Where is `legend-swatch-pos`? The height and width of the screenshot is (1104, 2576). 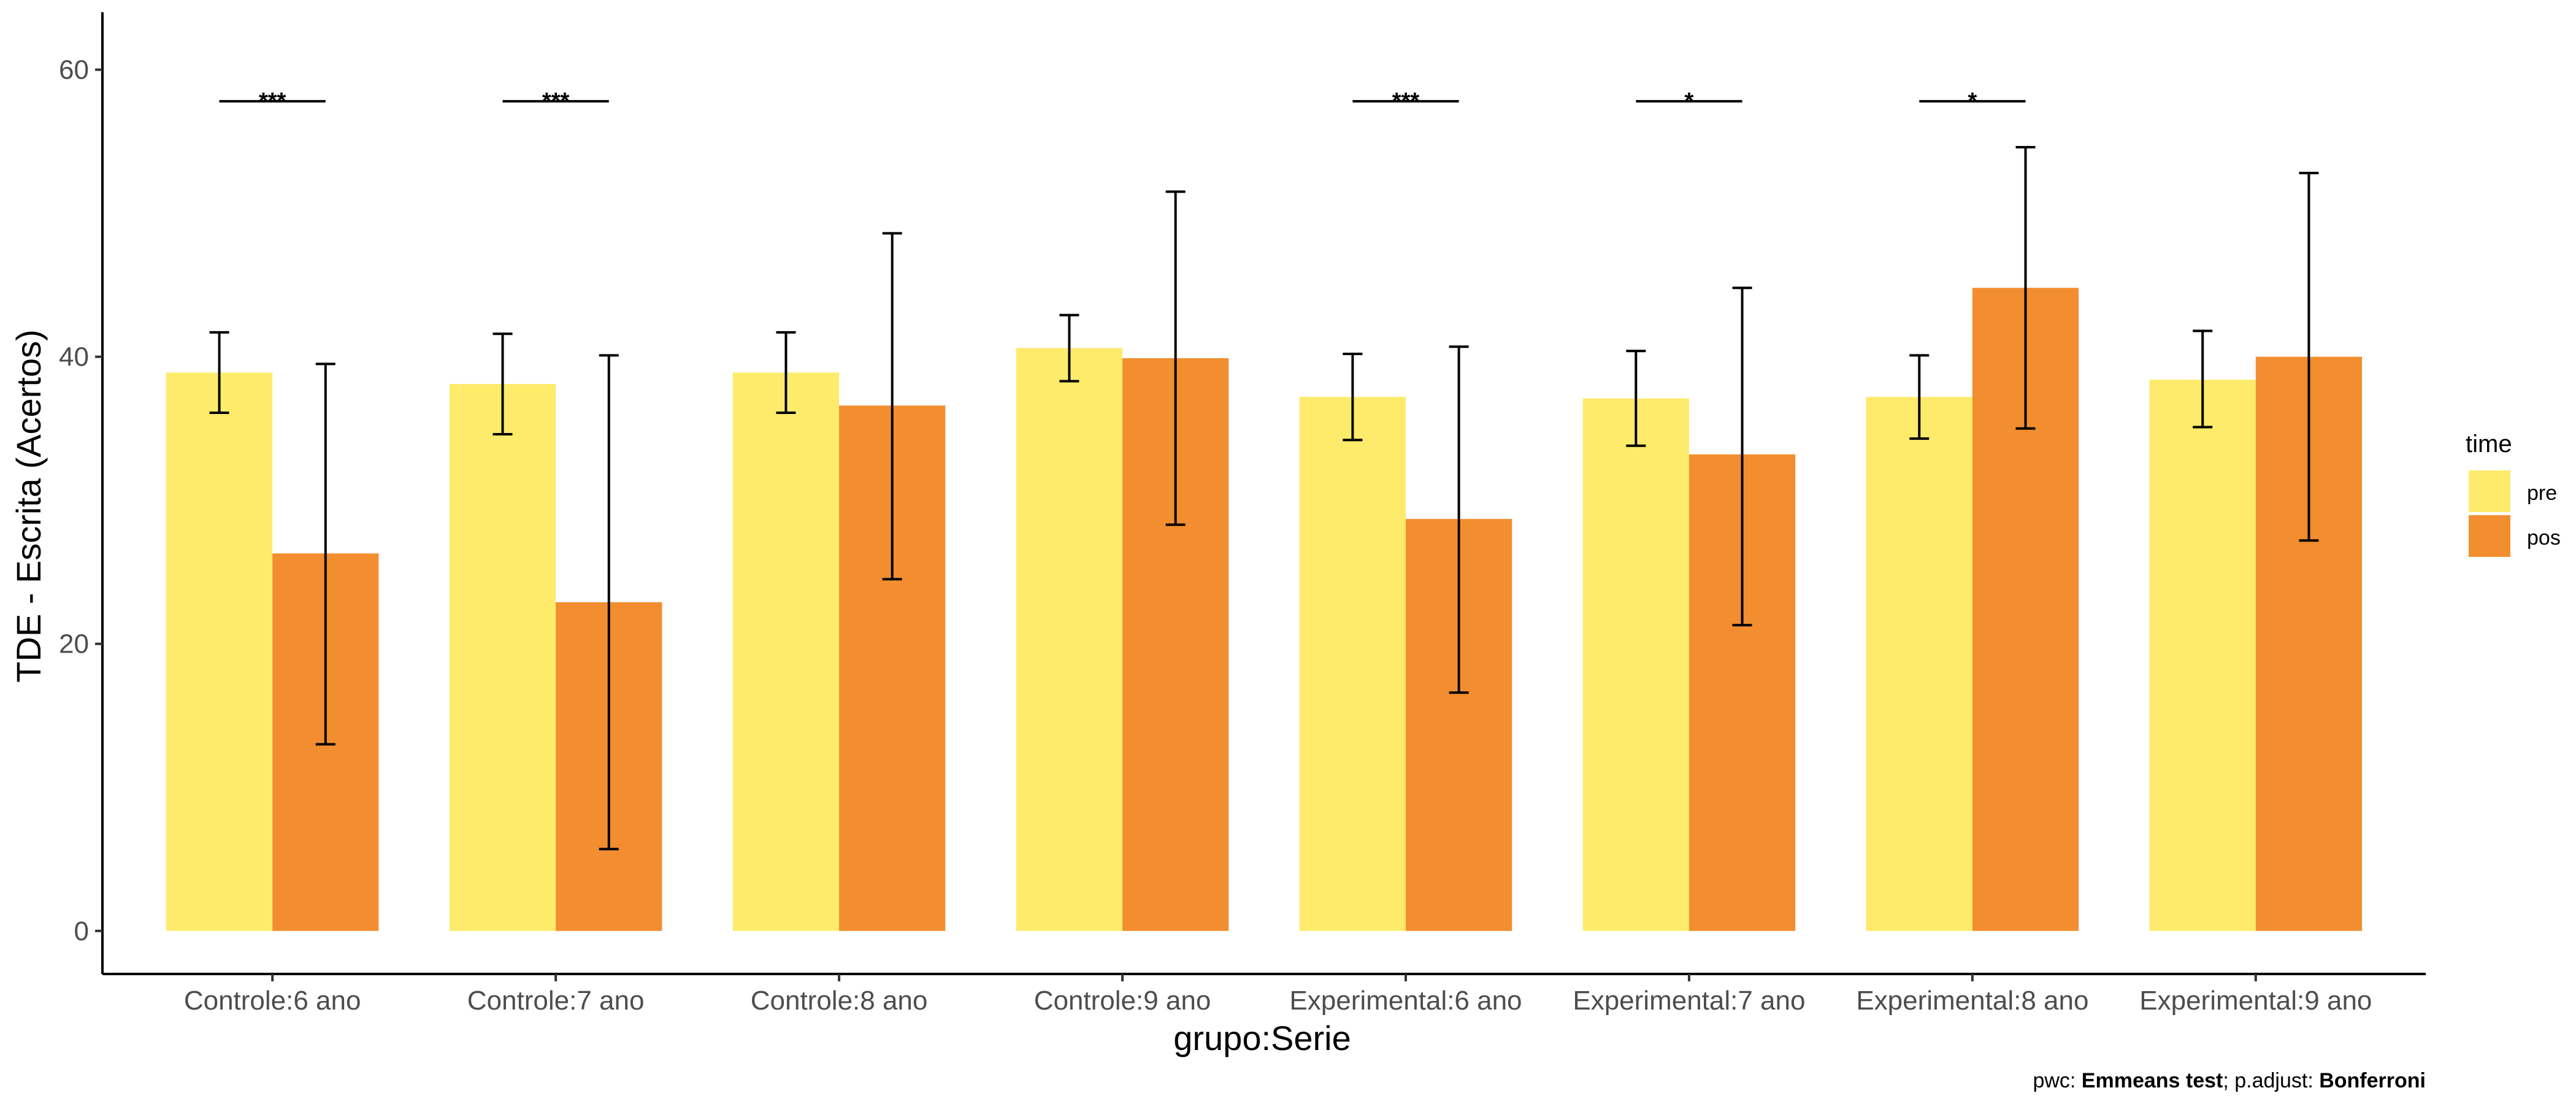 legend-swatch-pos is located at coordinates (2489, 536).